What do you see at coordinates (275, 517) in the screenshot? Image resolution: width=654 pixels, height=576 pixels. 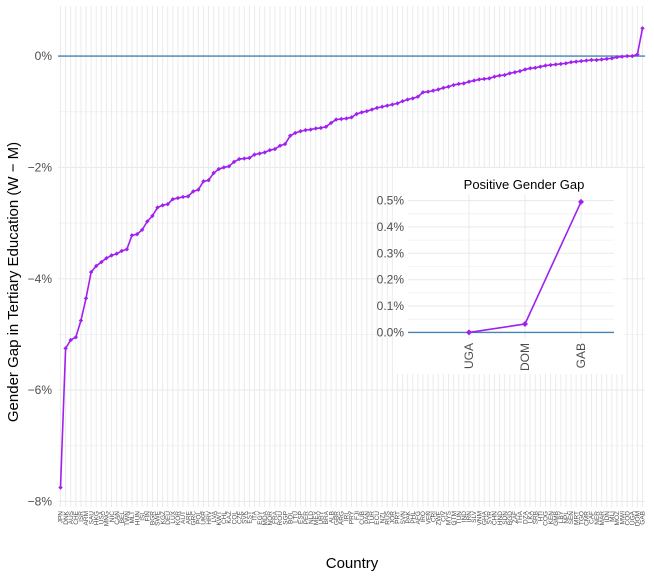 I see `x-tick-label: FRA` at bounding box center [275, 517].